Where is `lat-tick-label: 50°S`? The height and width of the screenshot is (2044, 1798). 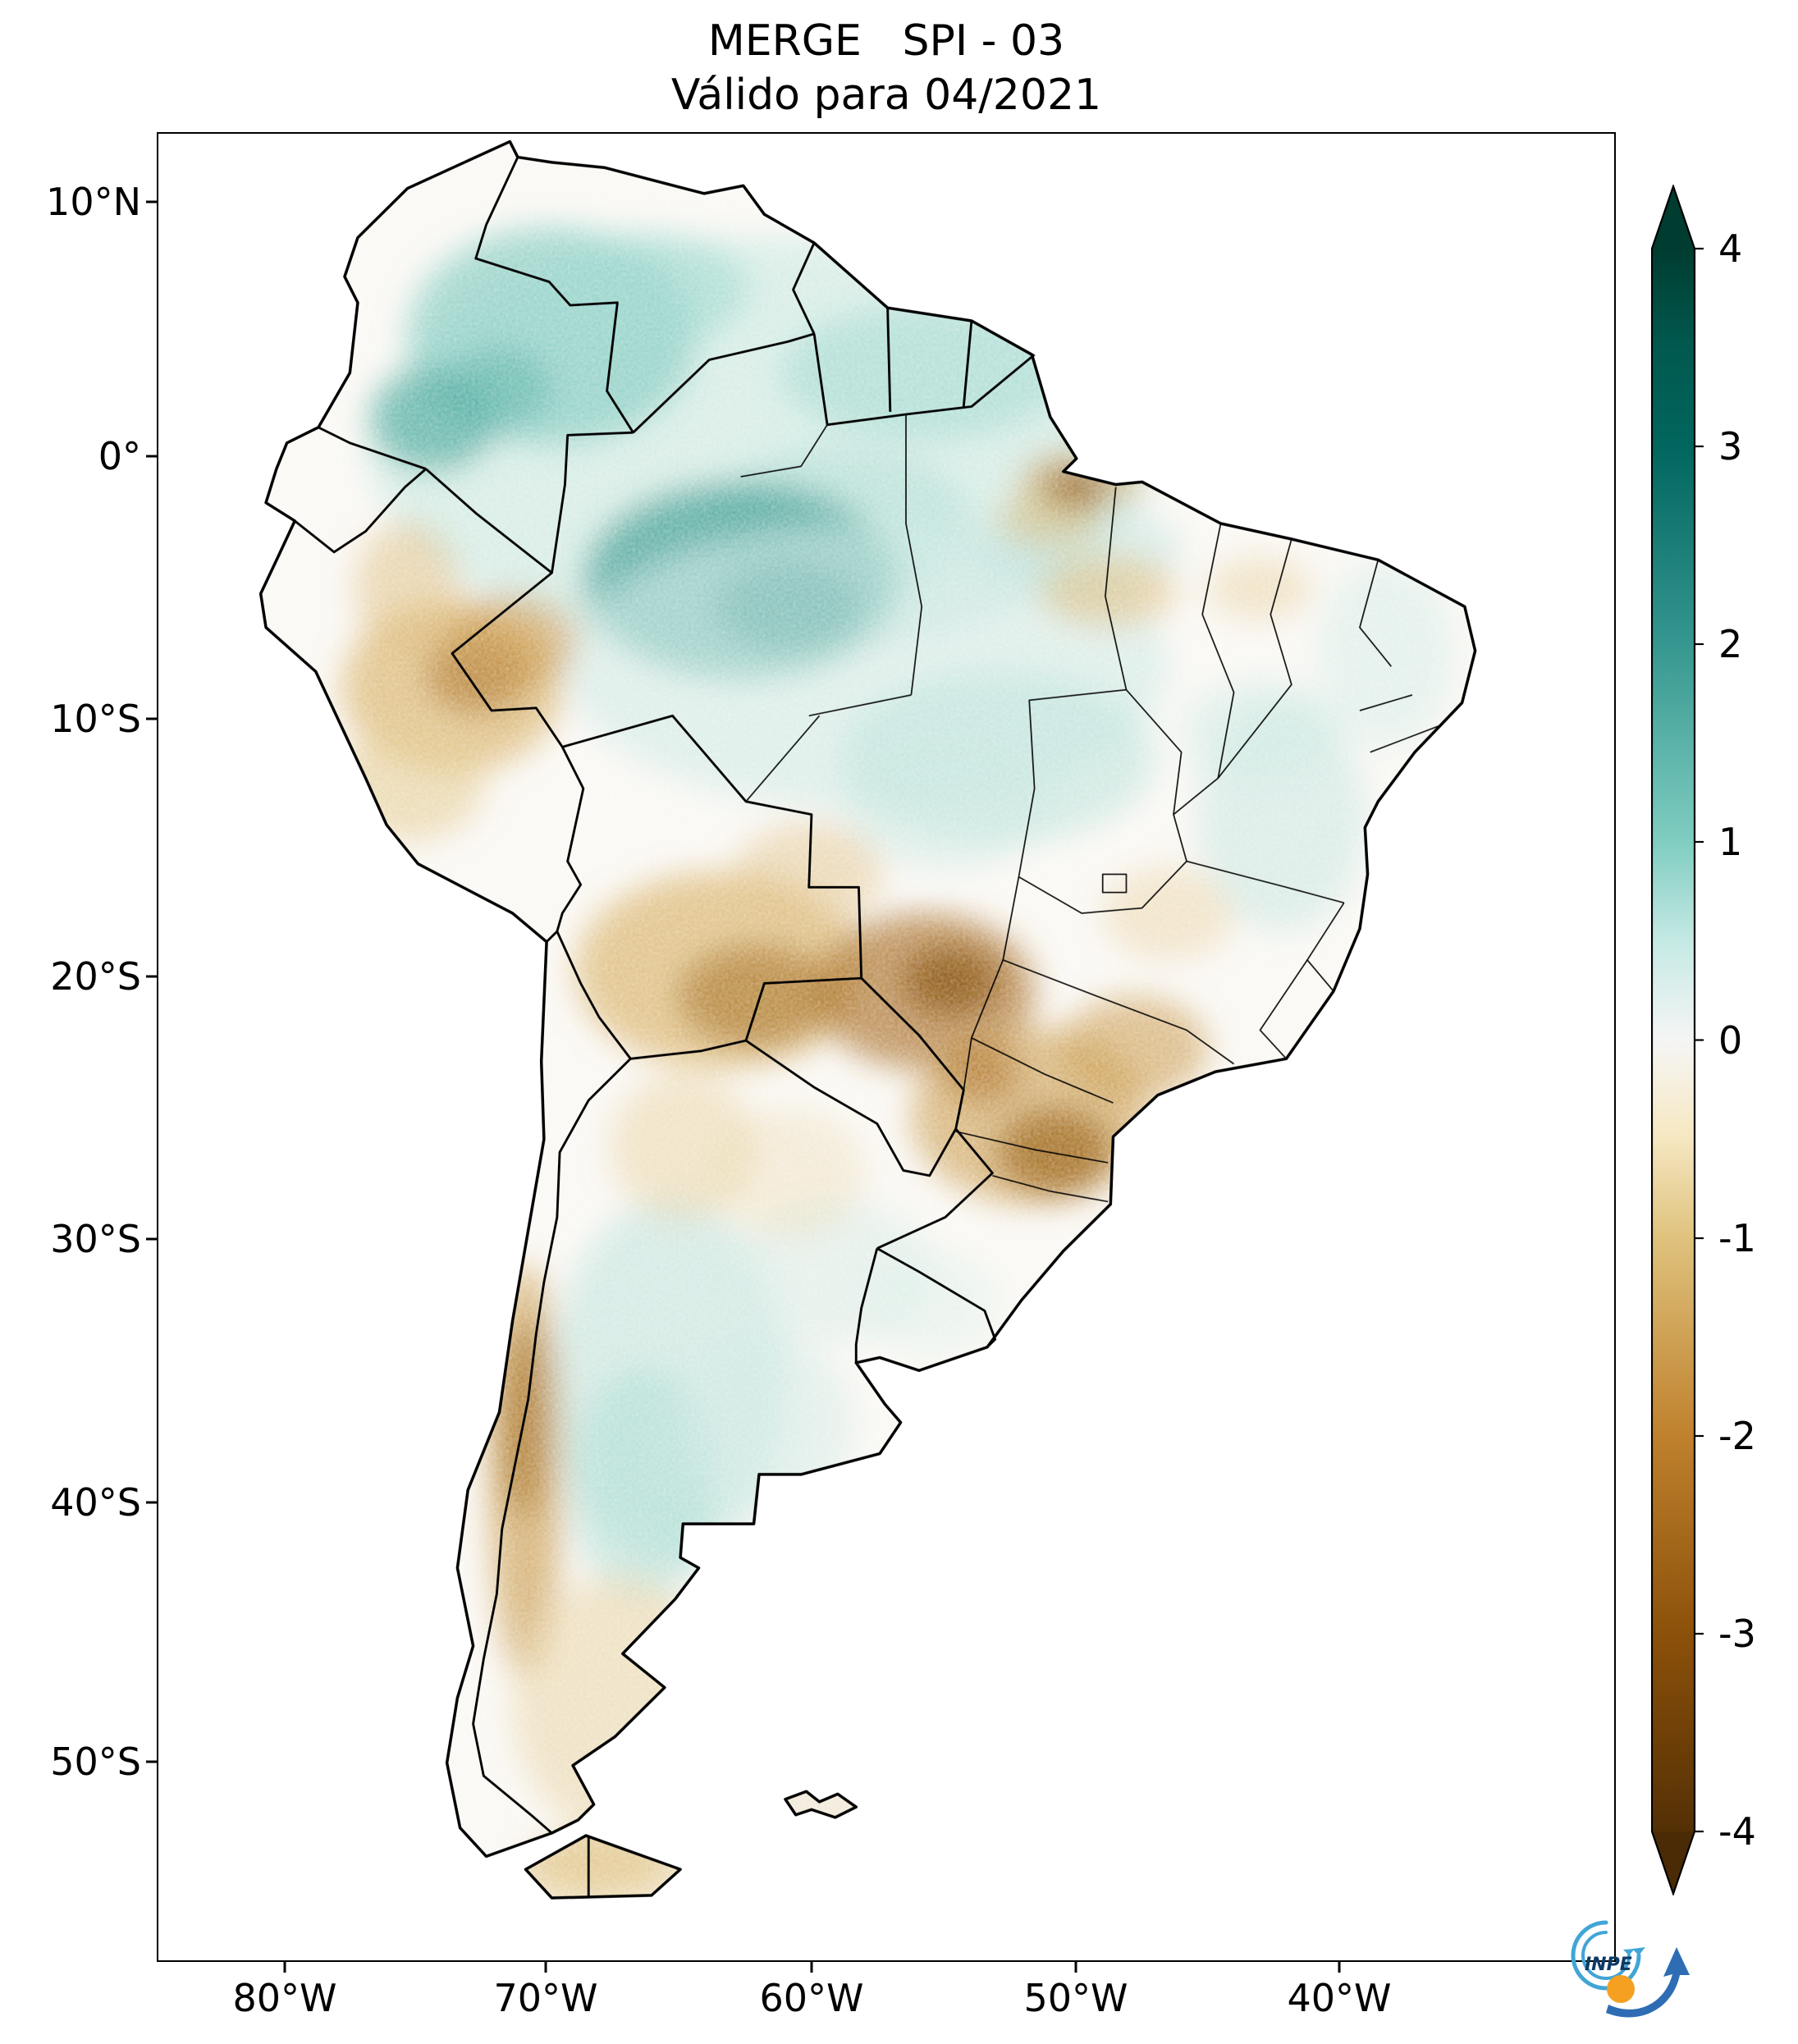
lat-tick-label: 50°S is located at coordinates (95, 1762).